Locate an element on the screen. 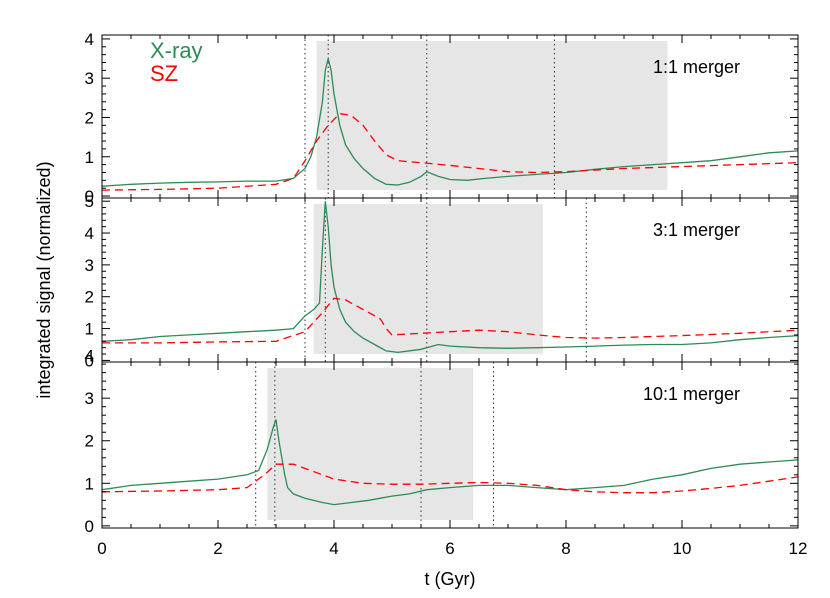 The height and width of the screenshot is (598, 830). series-xray-line is located at coordinates (450, 462).